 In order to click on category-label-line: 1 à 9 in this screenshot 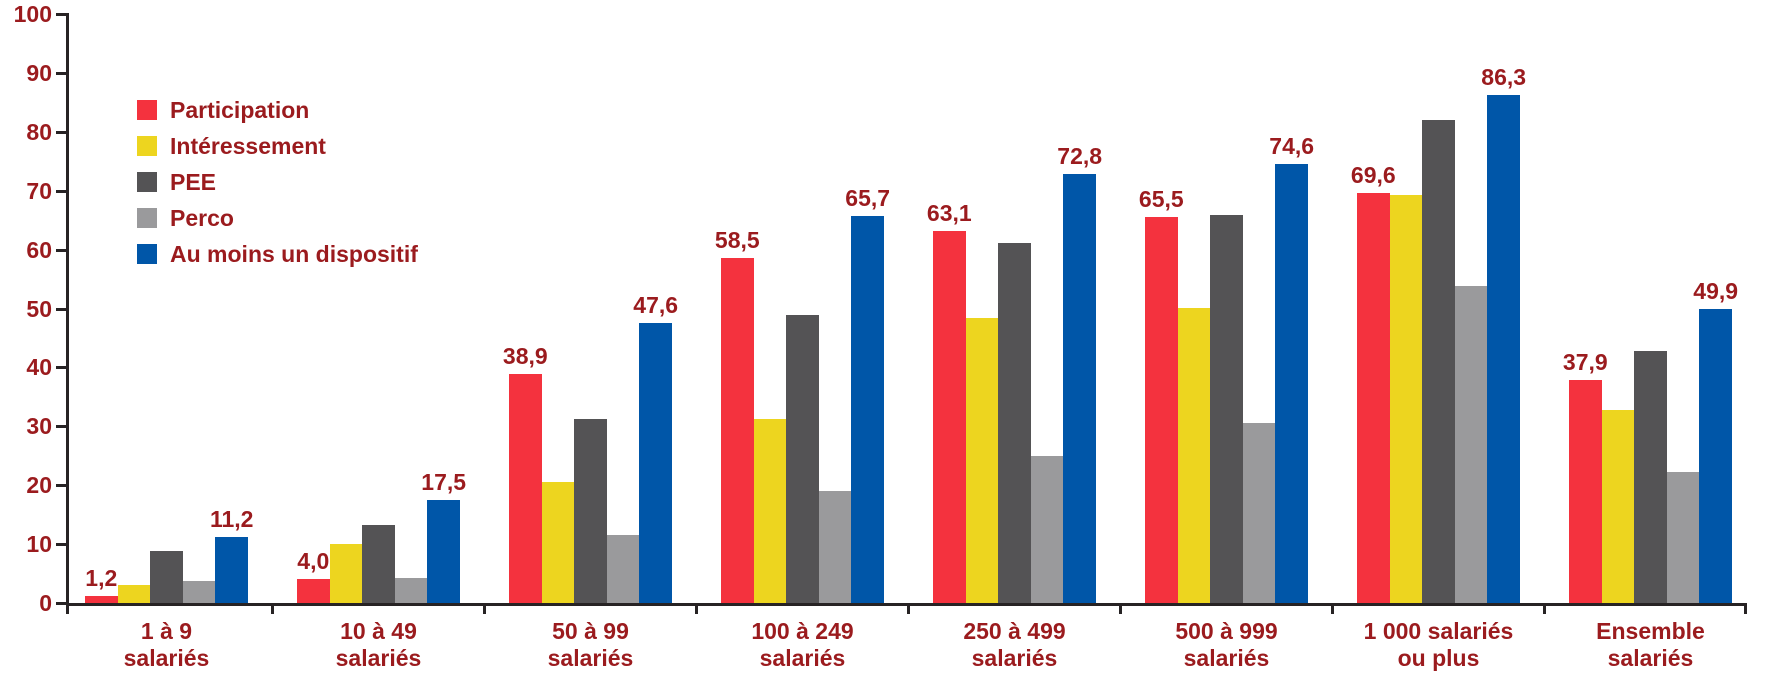, I will do `click(166, 631)`.